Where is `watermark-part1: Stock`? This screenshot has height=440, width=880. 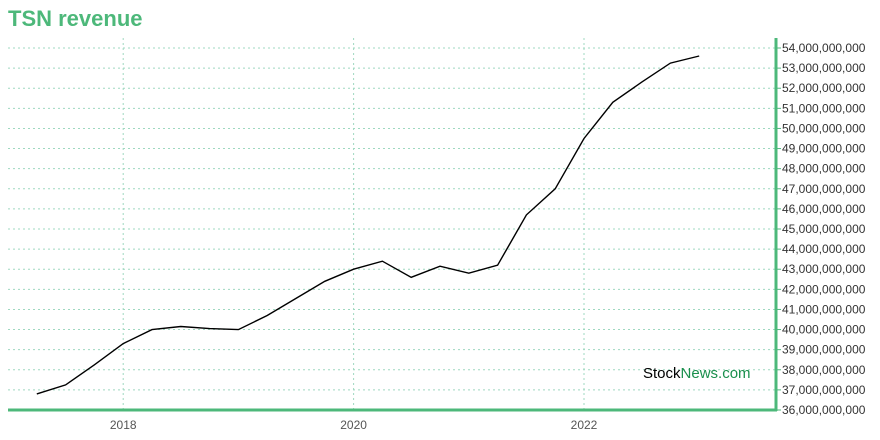
watermark-part1: Stock is located at coordinates (662, 373).